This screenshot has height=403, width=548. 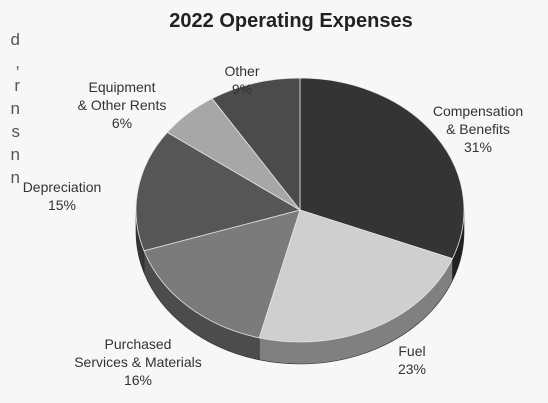 I want to click on slice-category: Other, so click(x=241, y=71).